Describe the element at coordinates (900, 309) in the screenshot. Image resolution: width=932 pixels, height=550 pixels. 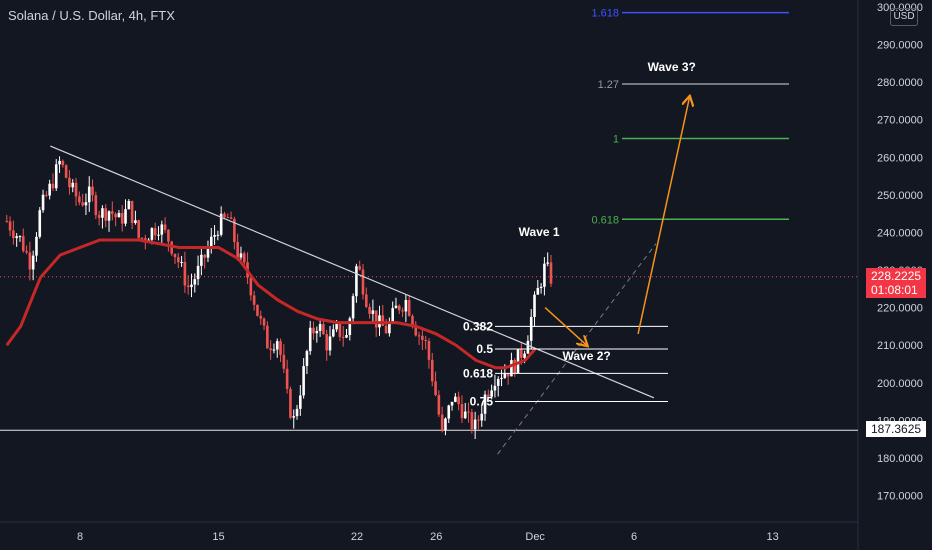
I see `y-tick-label: 220.0000` at that location.